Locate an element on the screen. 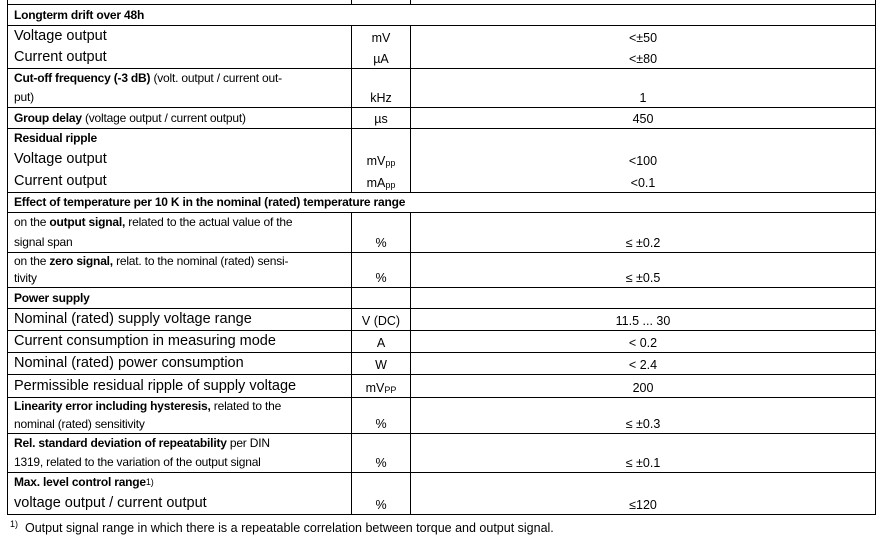 The image size is (890, 556). unit: V (DC) is located at coordinates (381, 321).